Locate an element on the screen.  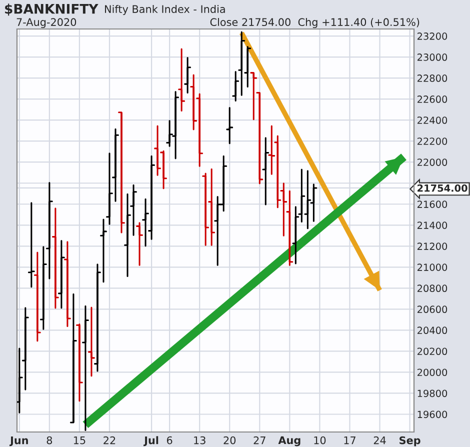
x-tick-label: Jun is located at coordinates (18, 441).